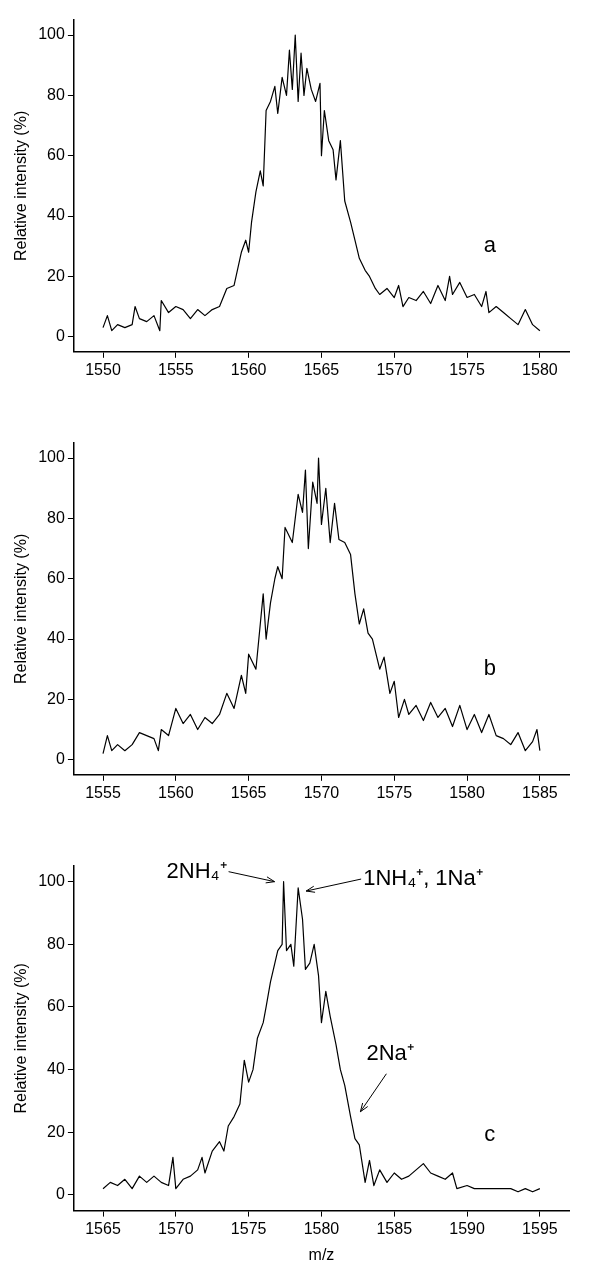 The image size is (589, 1269). What do you see at coordinates (490, 1133) in the screenshot?
I see `annotation: c` at bounding box center [490, 1133].